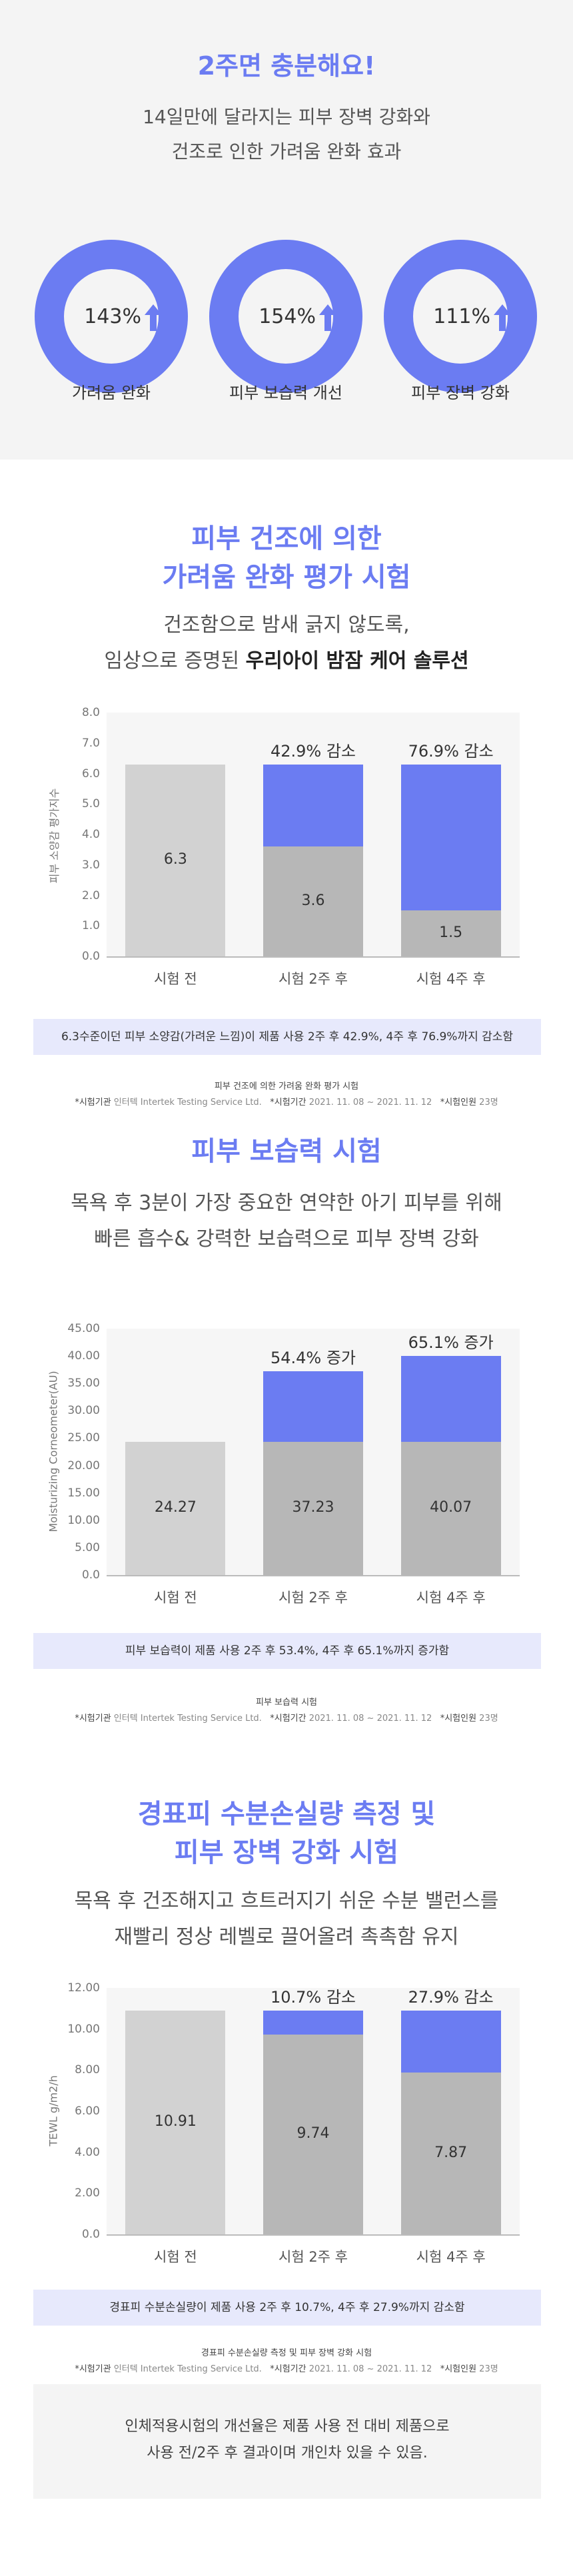 Image resolution: width=573 pixels, height=2576 pixels. I want to click on y-tick-label: 3.0, so click(91, 865).